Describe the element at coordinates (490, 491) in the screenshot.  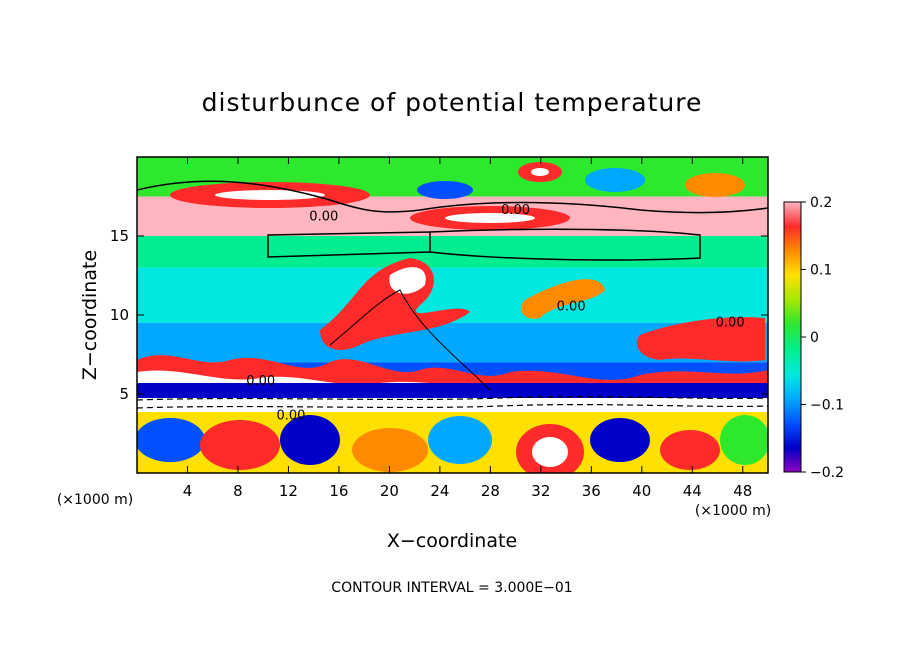
I see `x-tick-label: 28` at that location.